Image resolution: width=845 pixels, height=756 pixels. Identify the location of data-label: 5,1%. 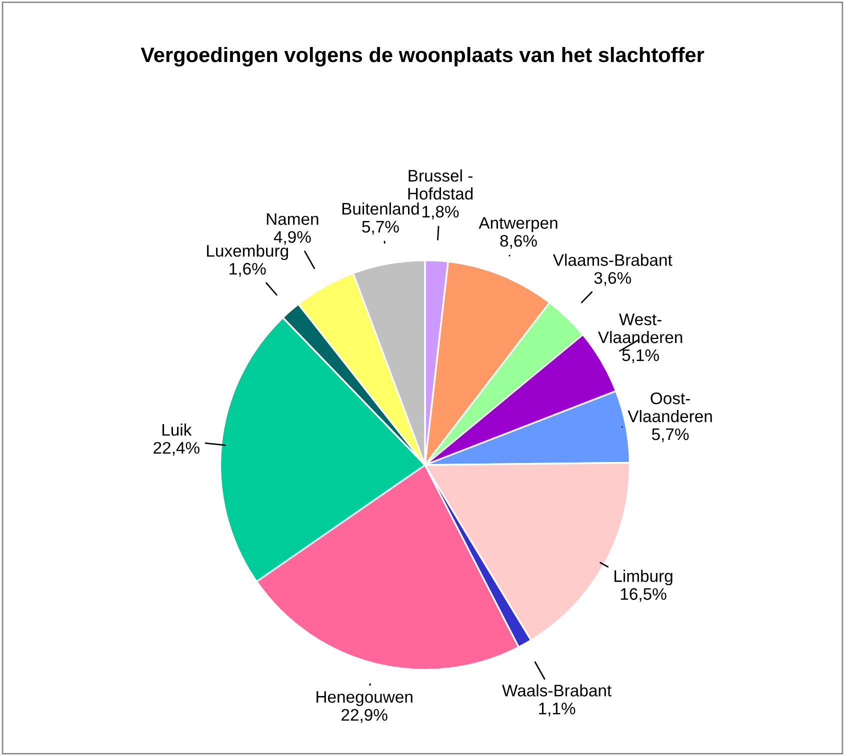
(640, 356).